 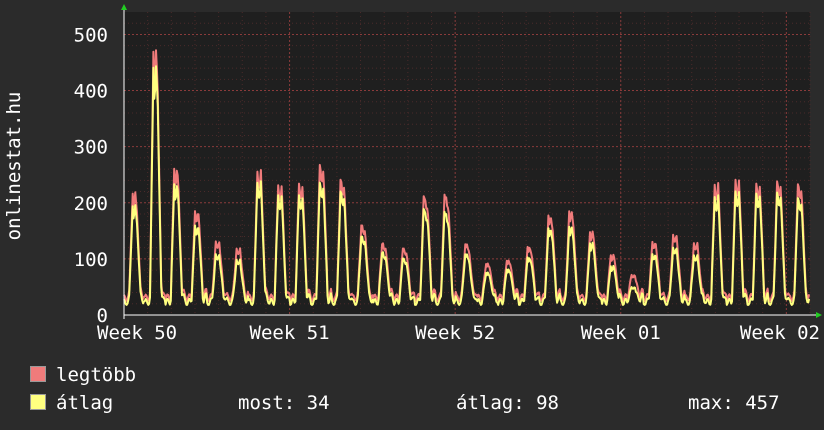 What do you see at coordinates (621, 333) in the screenshot?
I see `x-tick-label: Week 01` at bounding box center [621, 333].